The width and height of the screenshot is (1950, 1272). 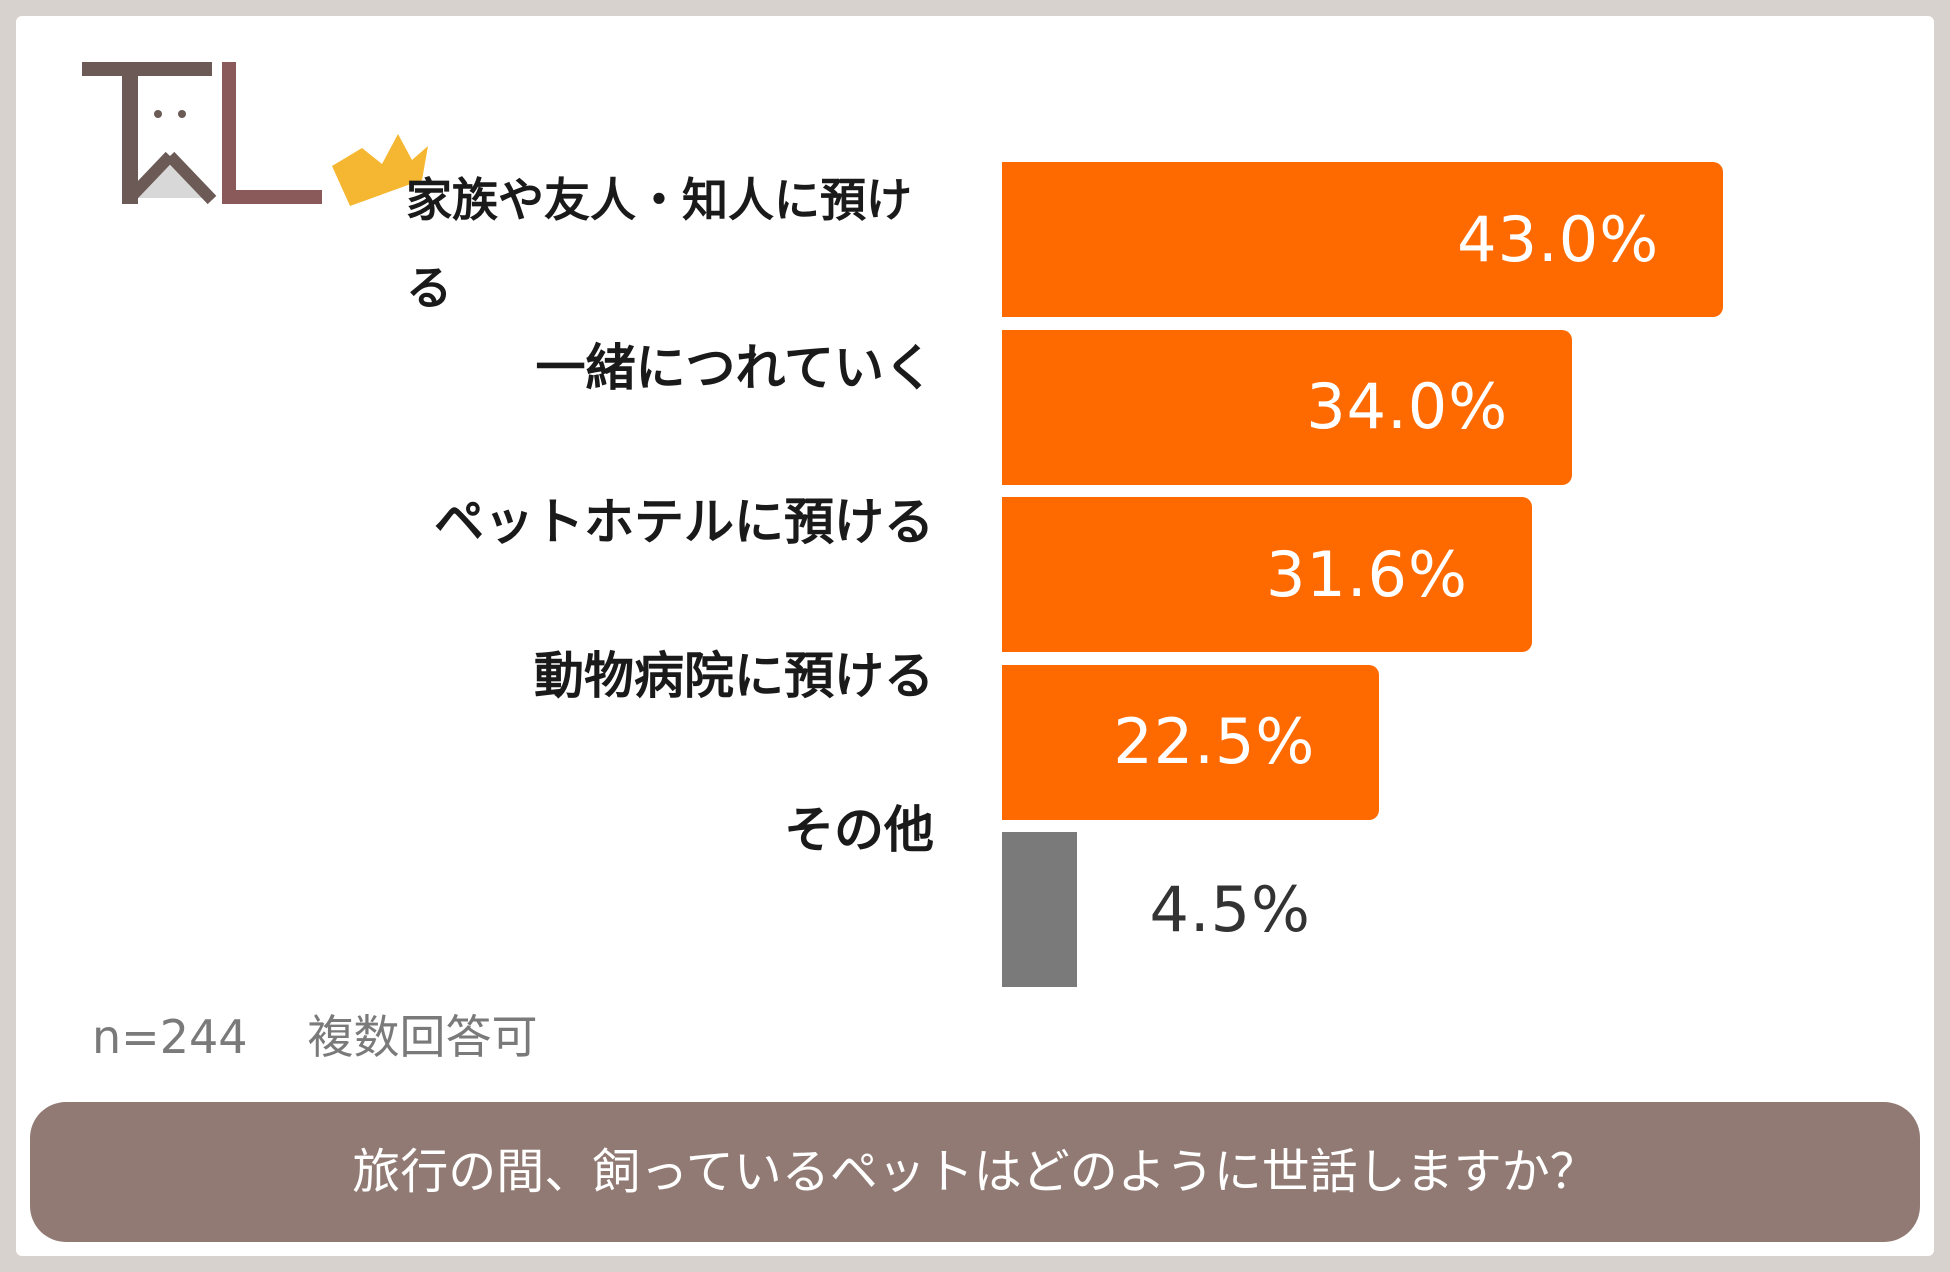 I want to click on category-label: その他, so click(x=859, y=830).